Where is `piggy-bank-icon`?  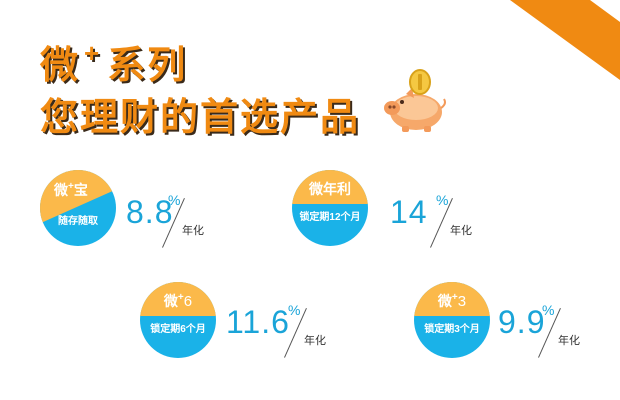
piggy-bank-icon is located at coordinates (415, 100).